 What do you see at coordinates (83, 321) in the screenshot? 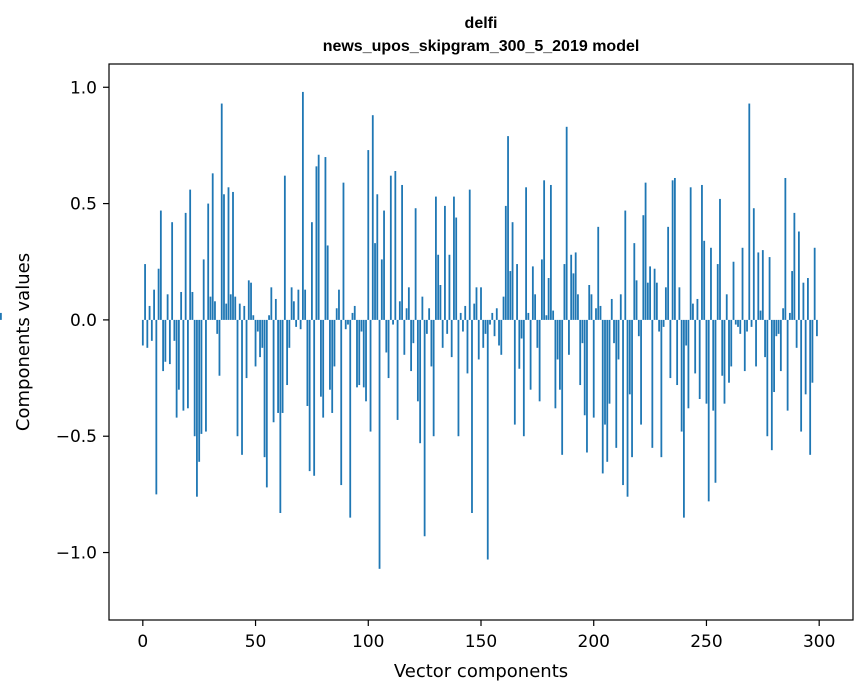
I see `y-tick-label: 0.0` at bounding box center [83, 321].